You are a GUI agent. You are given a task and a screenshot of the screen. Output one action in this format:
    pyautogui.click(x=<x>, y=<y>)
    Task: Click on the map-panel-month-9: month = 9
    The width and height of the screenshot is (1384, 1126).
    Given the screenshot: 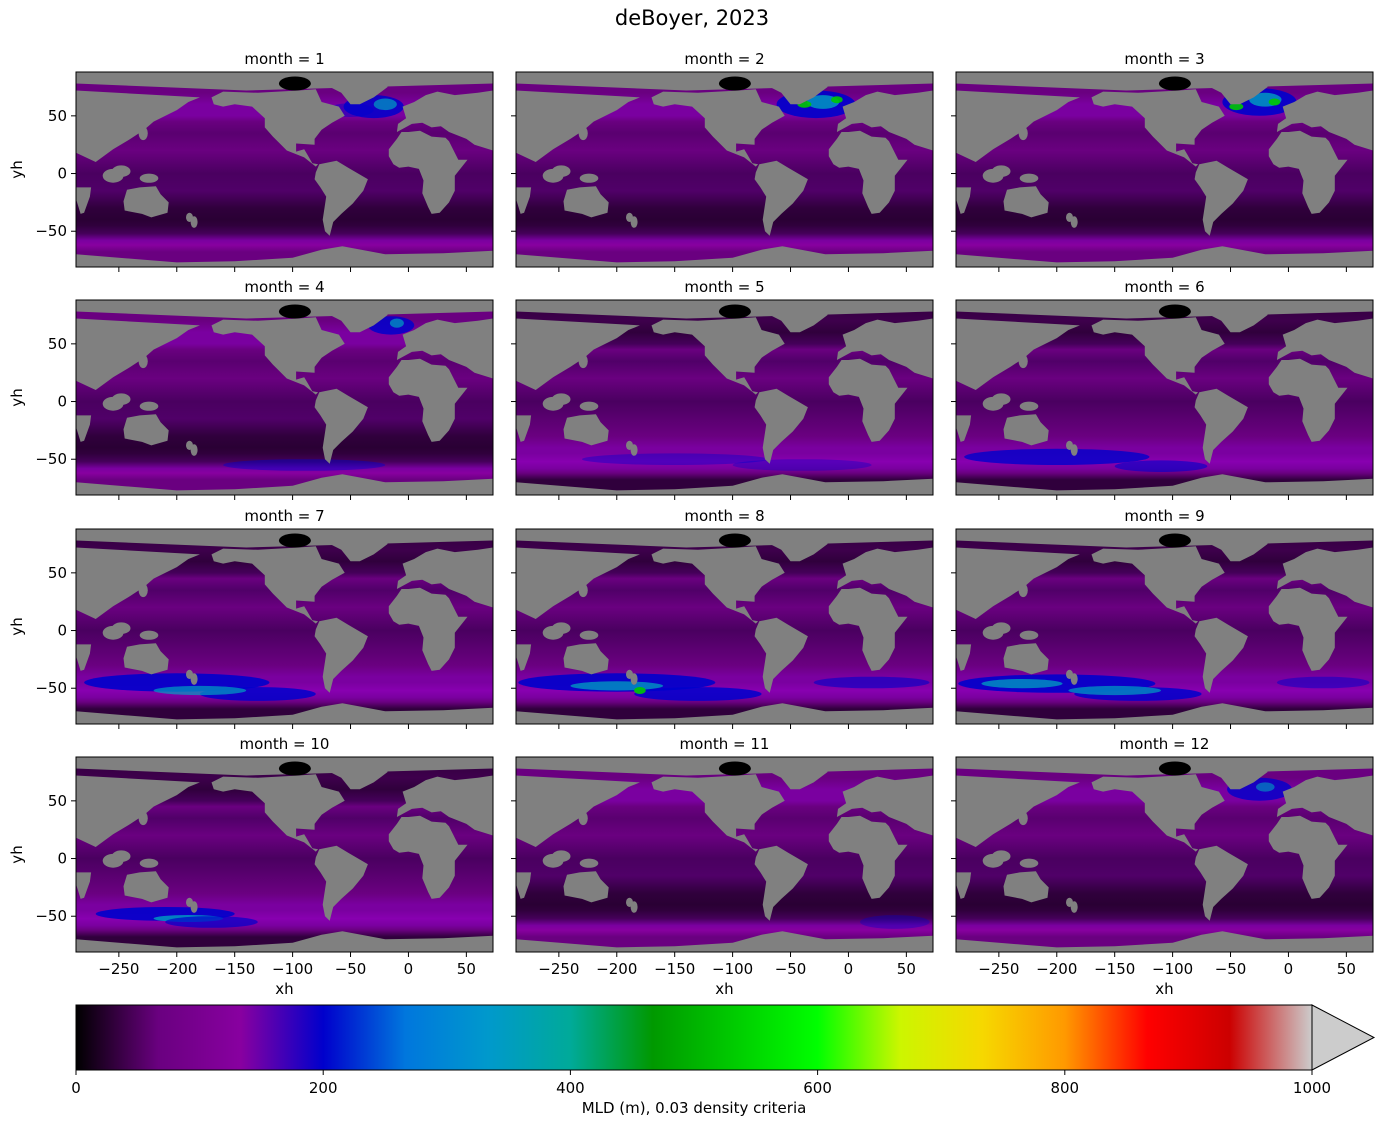 What is the action you would take?
    pyautogui.click(x=1162, y=618)
    